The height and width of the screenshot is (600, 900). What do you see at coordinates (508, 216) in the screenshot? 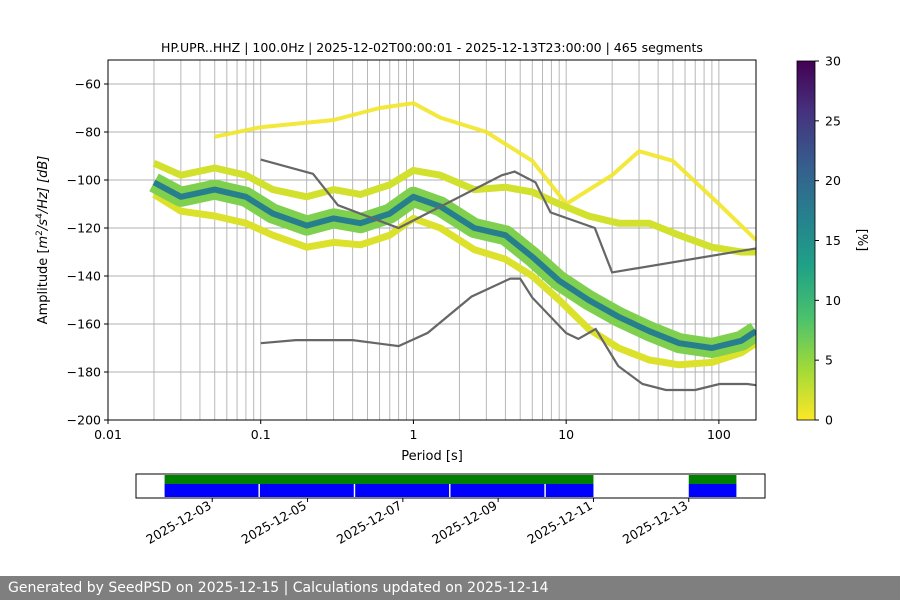
I see `noise-model-nhnm` at bounding box center [508, 216].